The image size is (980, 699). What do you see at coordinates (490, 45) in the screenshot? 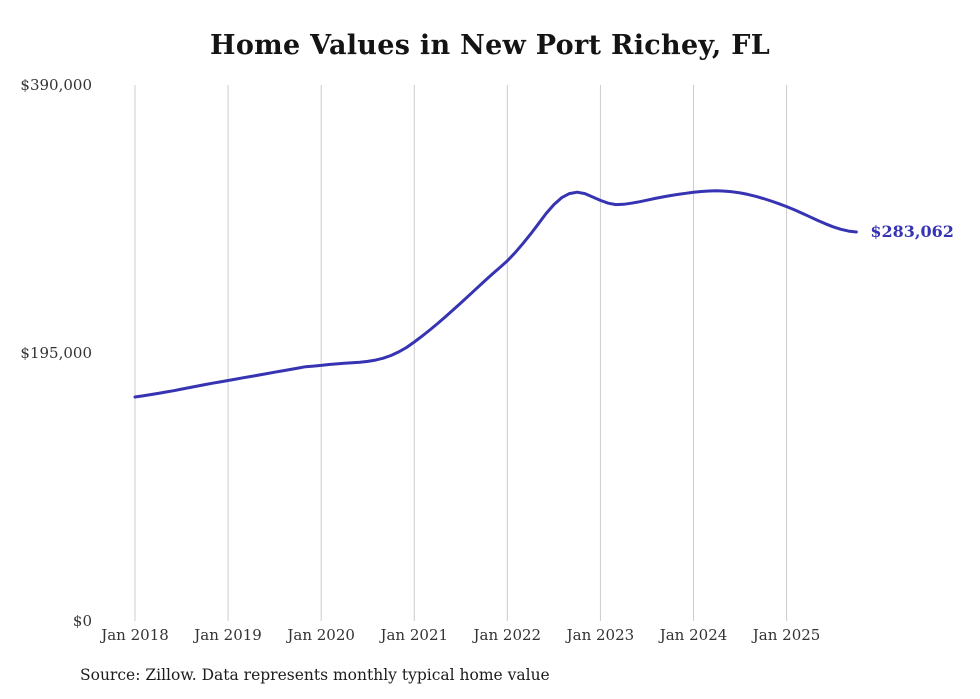
I see `chart-title: Home Values in New Port Richey, FL` at bounding box center [490, 45].